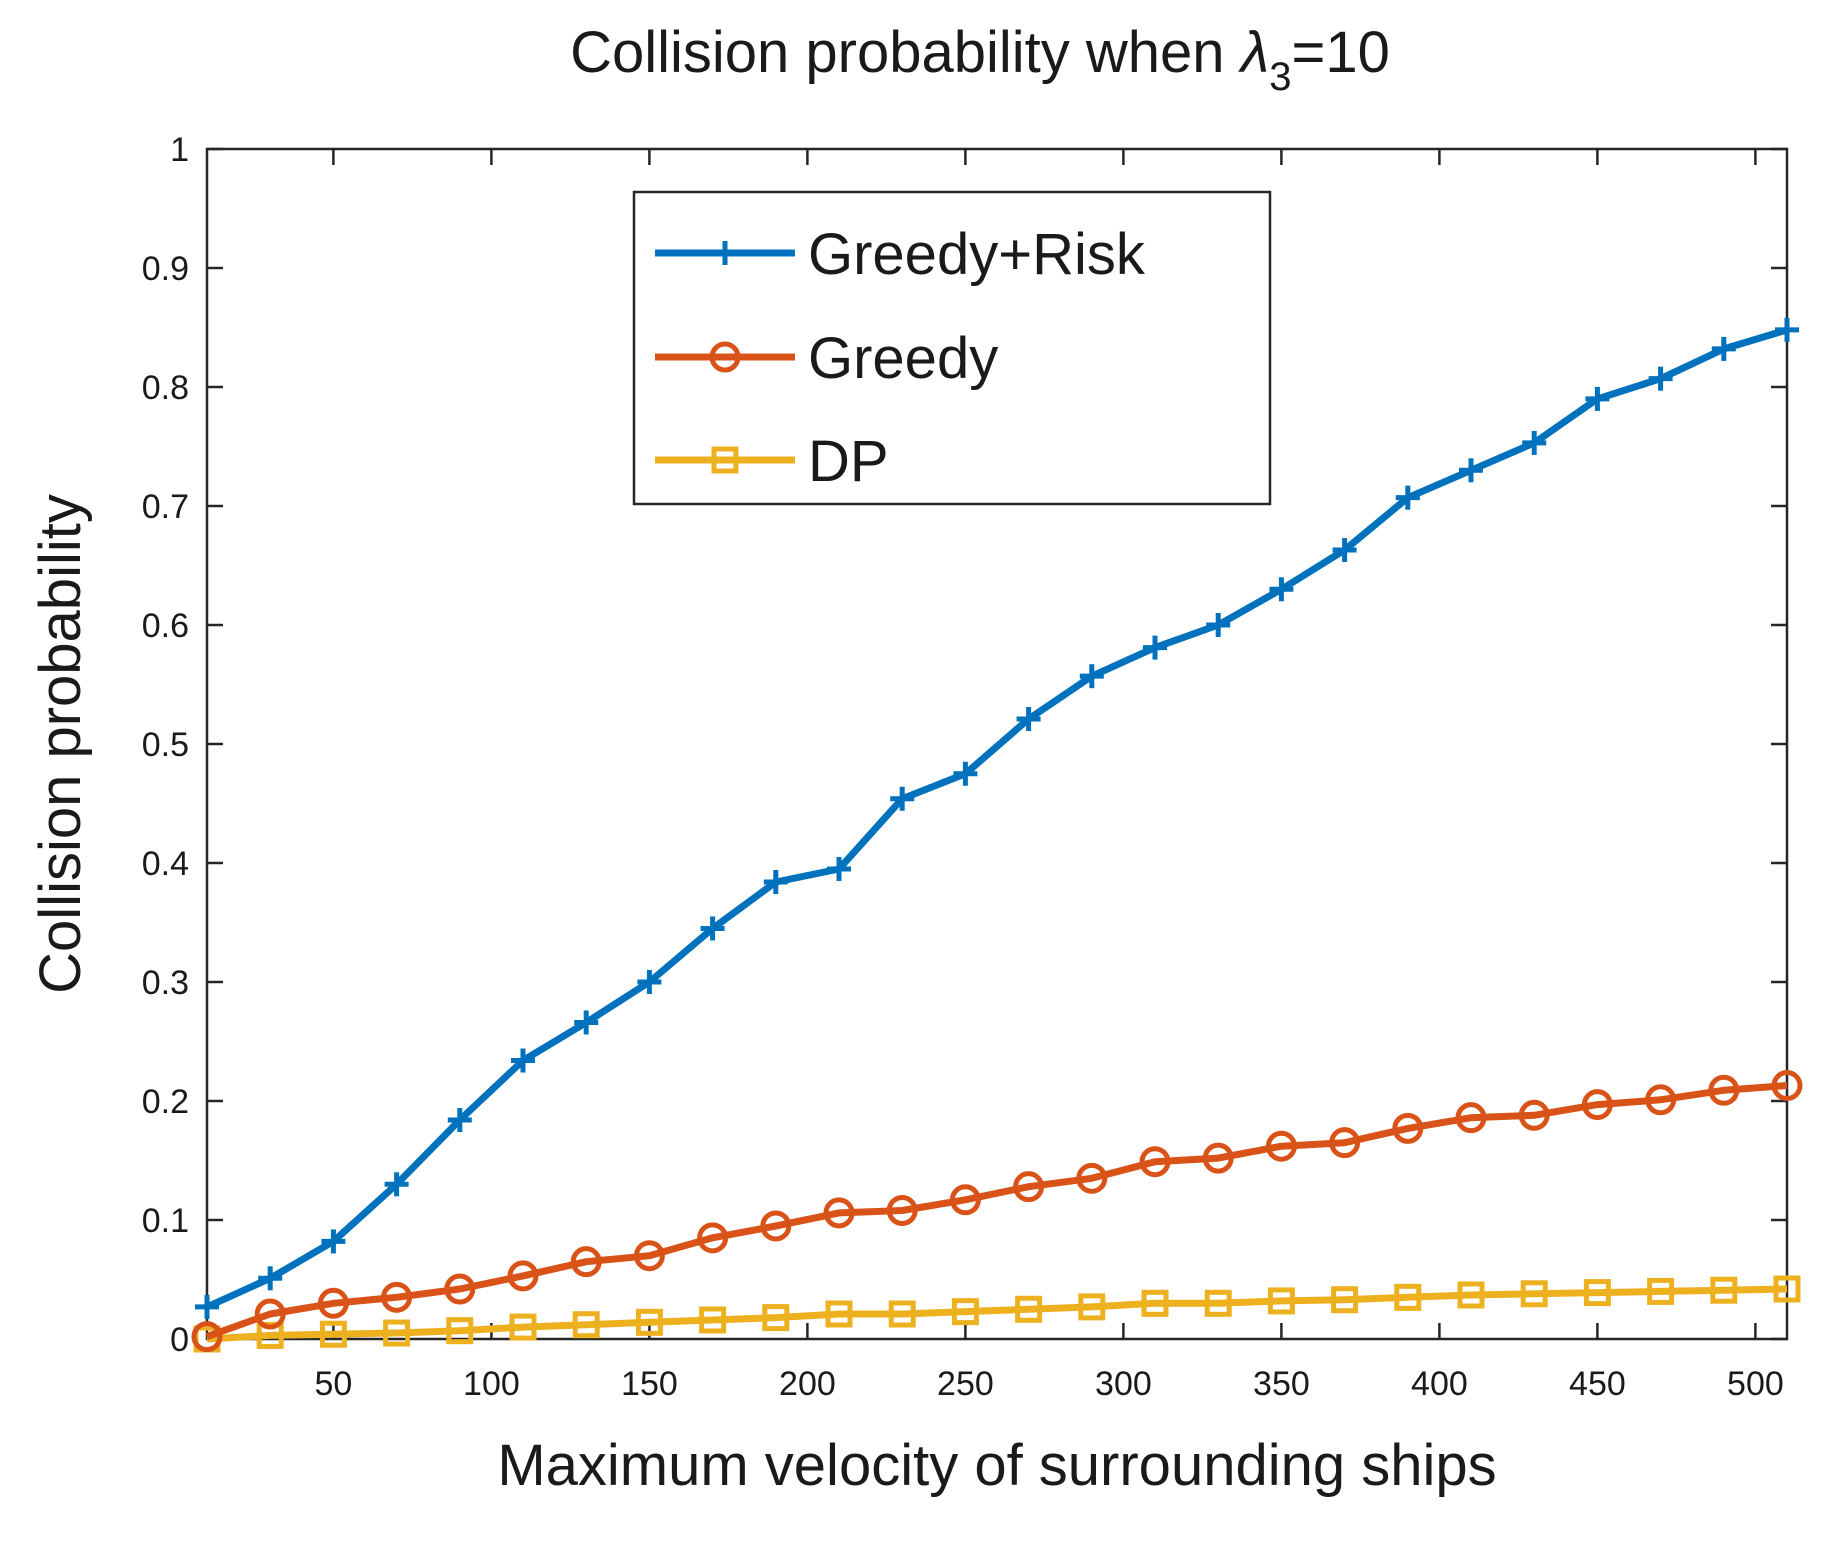  What do you see at coordinates (900, 254) in the screenshot?
I see `legend-entry: Greedy+Risk` at bounding box center [900, 254].